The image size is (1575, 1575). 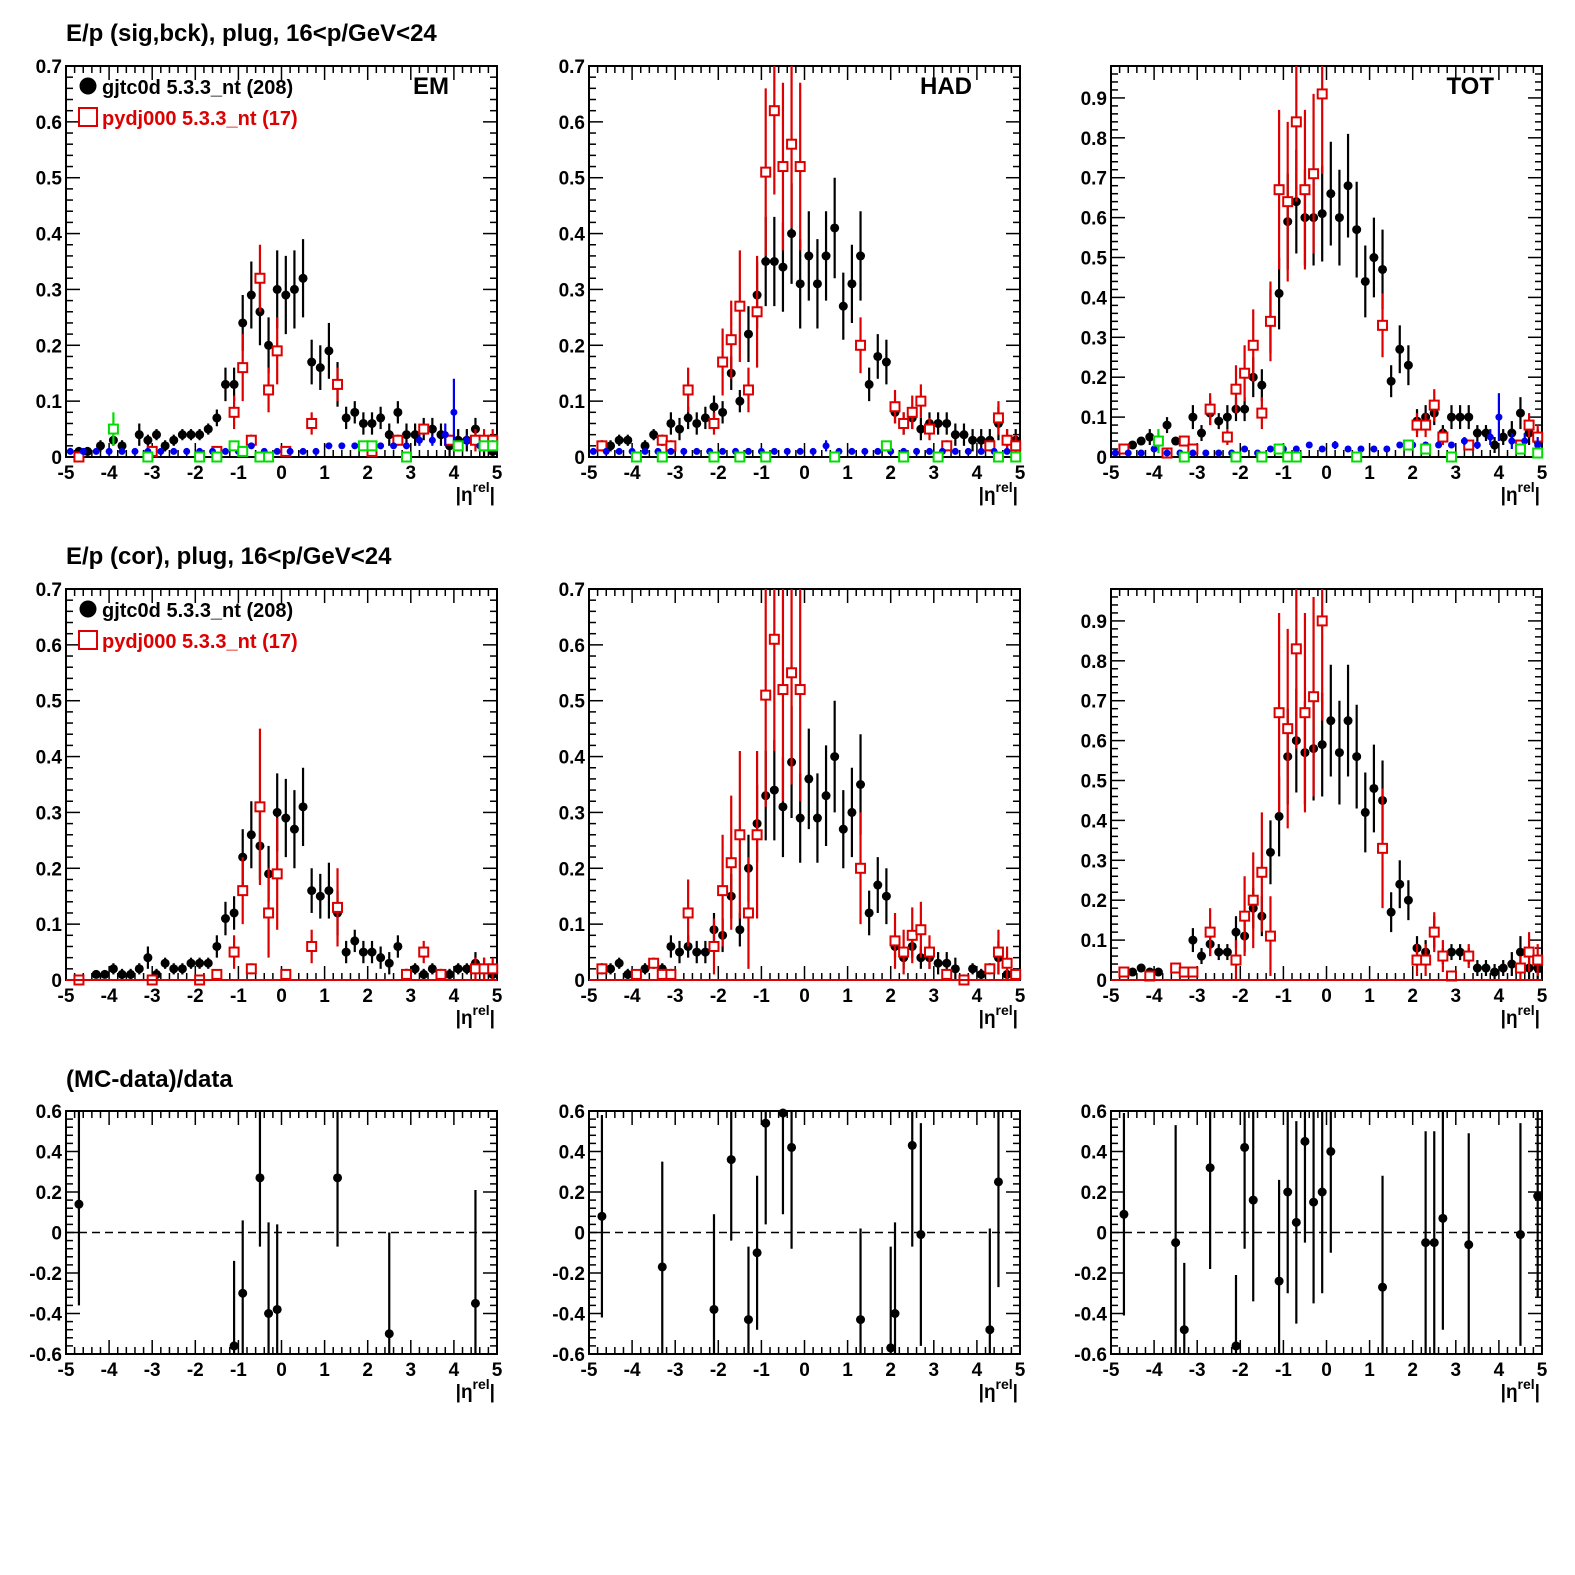 I want to click on y-tick-label: 0.5, so click(x=49, y=702).